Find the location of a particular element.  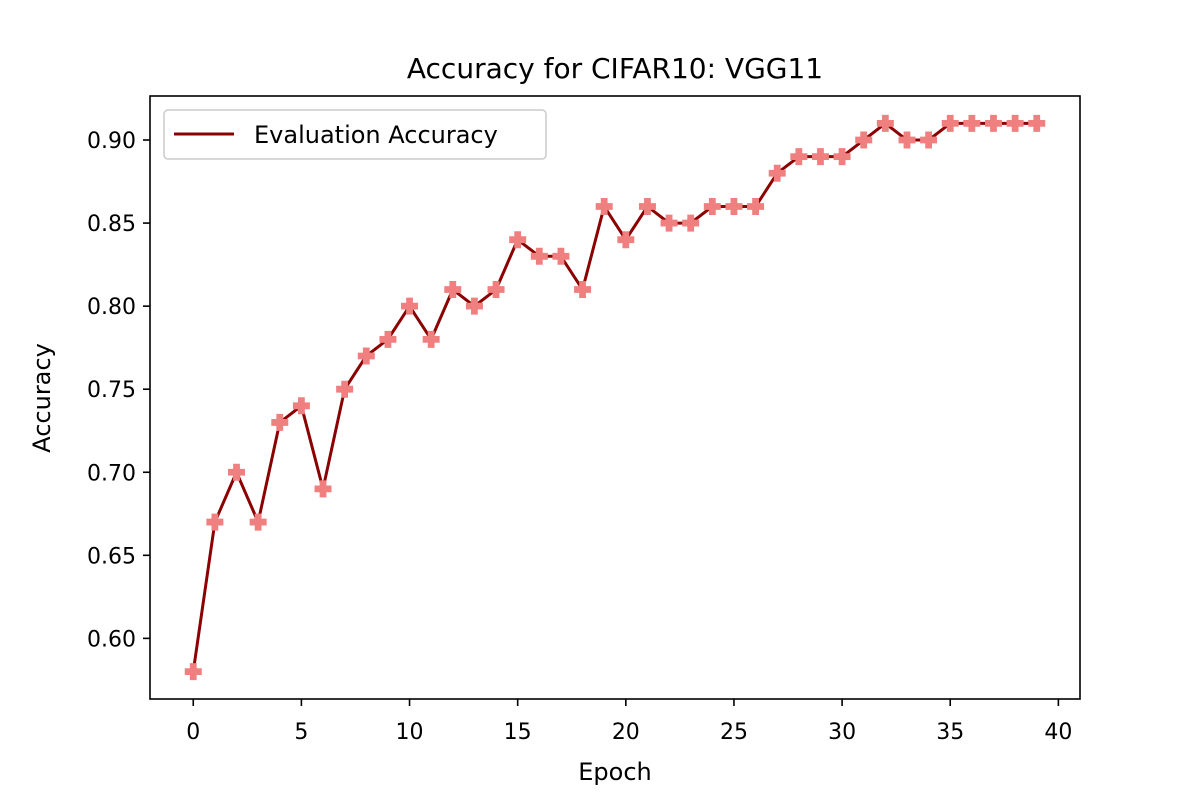

legend-box is located at coordinates (355, 134).